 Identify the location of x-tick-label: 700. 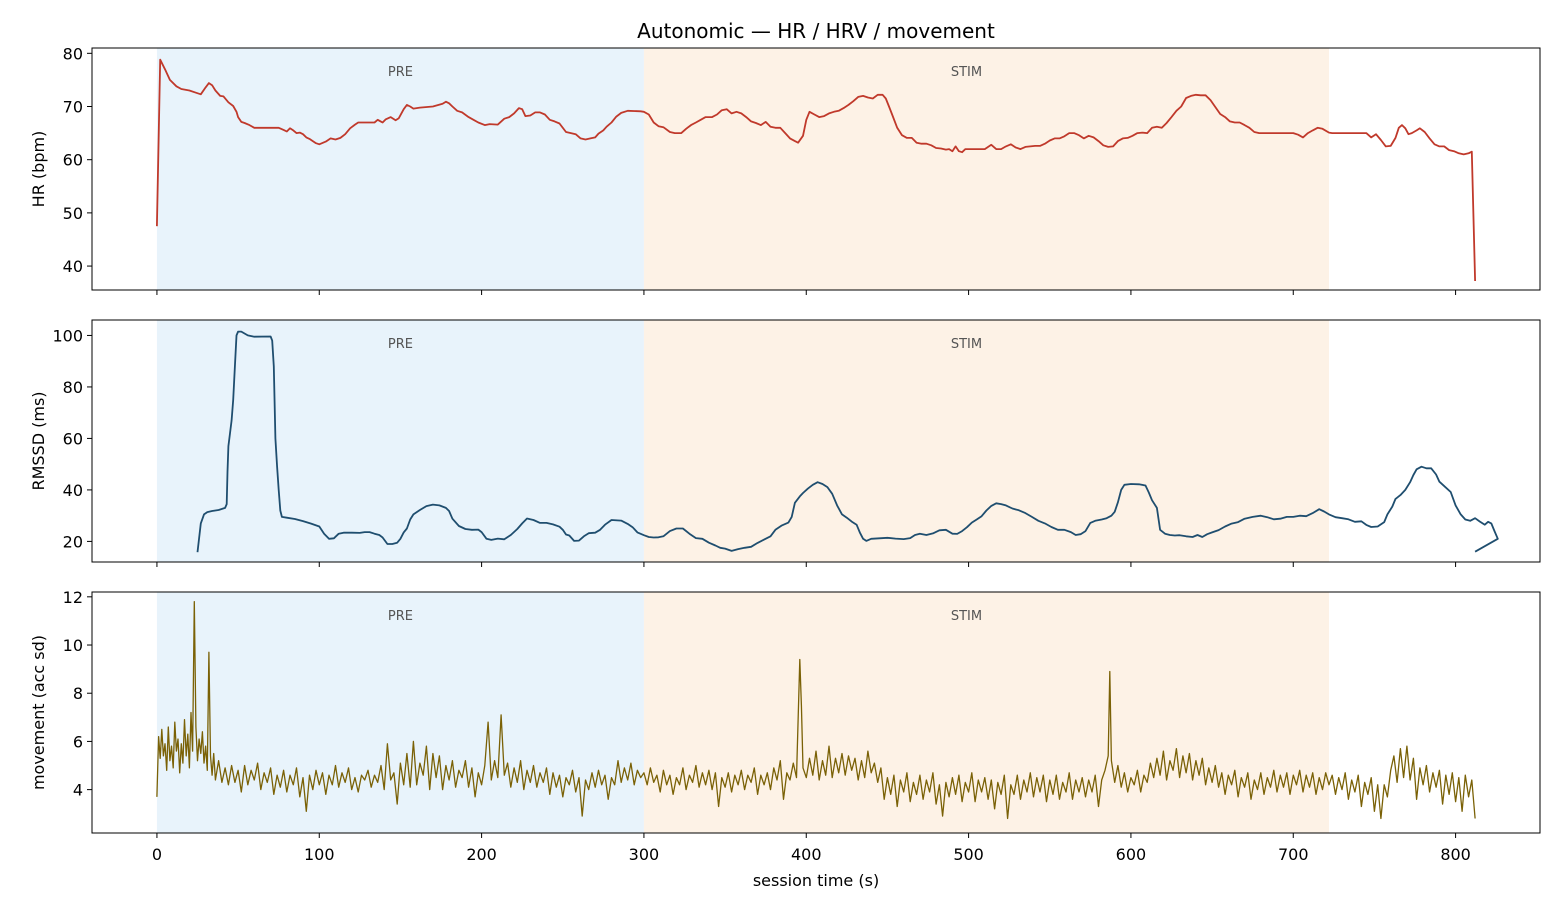
(1293, 854).